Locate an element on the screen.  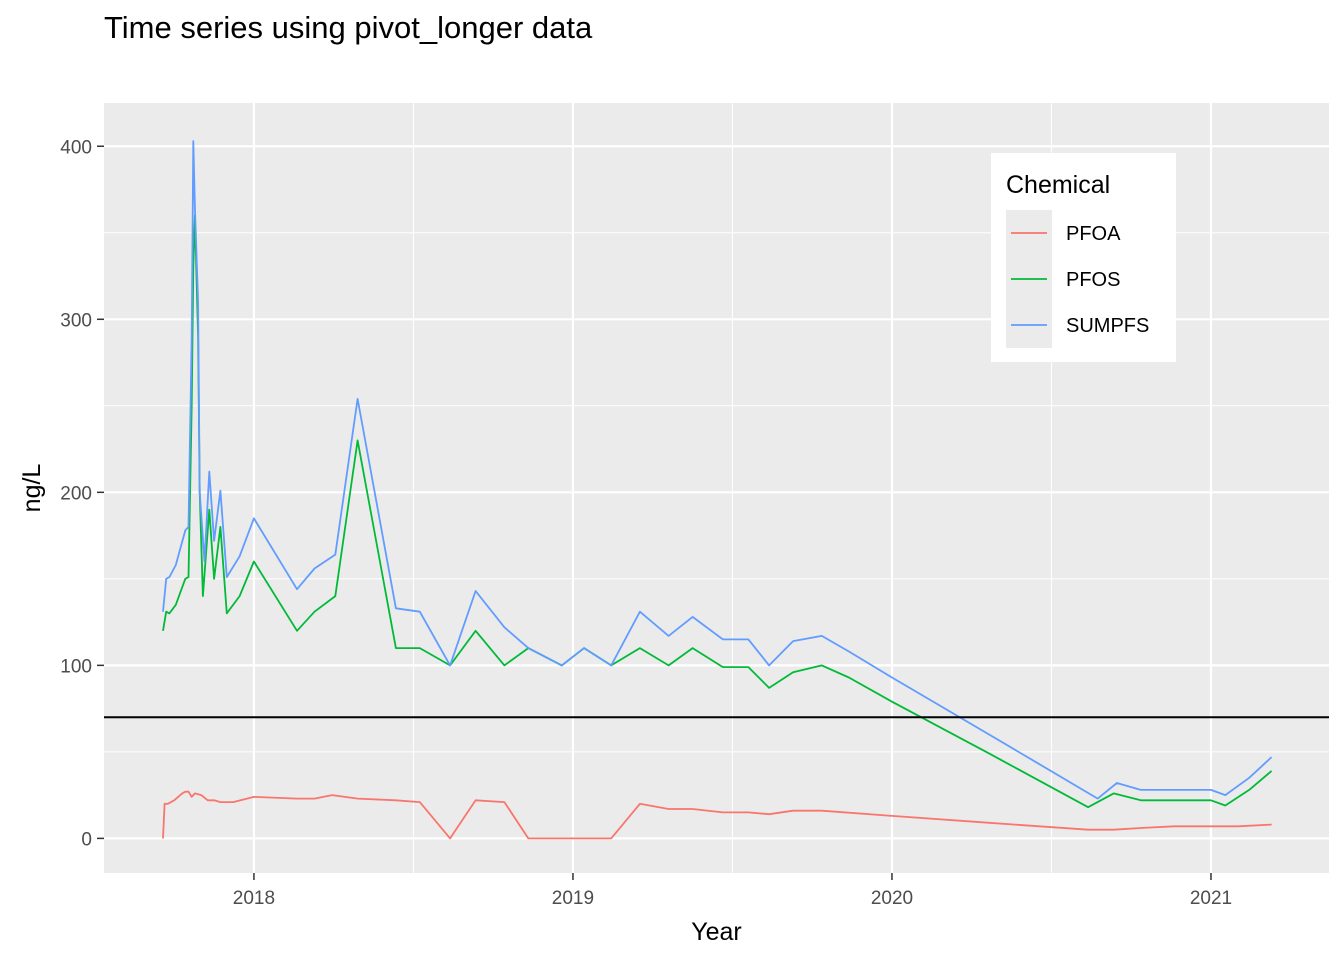
legend-label: PFOS is located at coordinates (1093, 280).